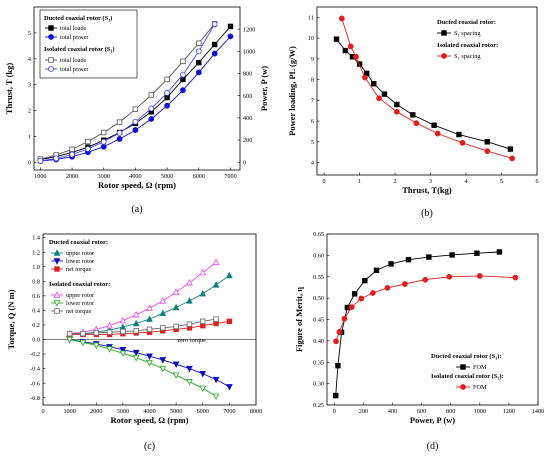 This screenshot has width=550, height=457. What do you see at coordinates (467, 376) in the screenshot?
I see `legend-group-title: Isolated coaxial rotor (S₁):` at bounding box center [467, 376].